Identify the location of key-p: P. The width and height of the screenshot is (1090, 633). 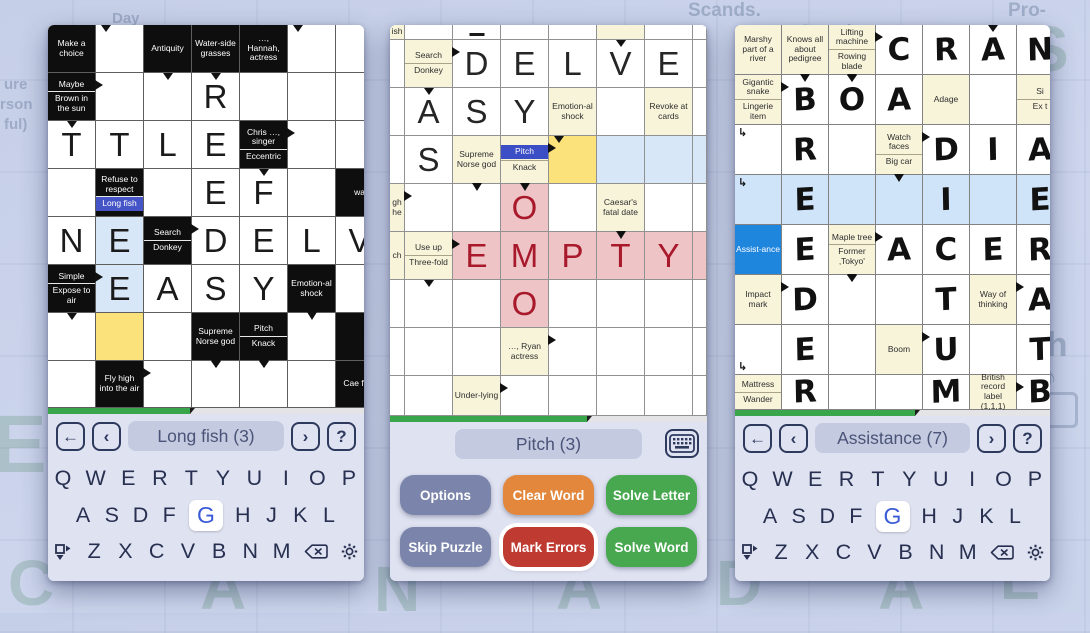
(349, 477).